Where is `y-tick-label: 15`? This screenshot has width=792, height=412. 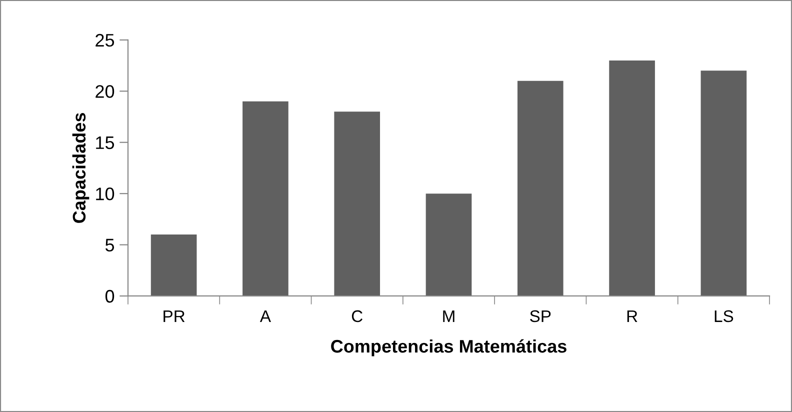 y-tick-label: 15 is located at coordinates (105, 143).